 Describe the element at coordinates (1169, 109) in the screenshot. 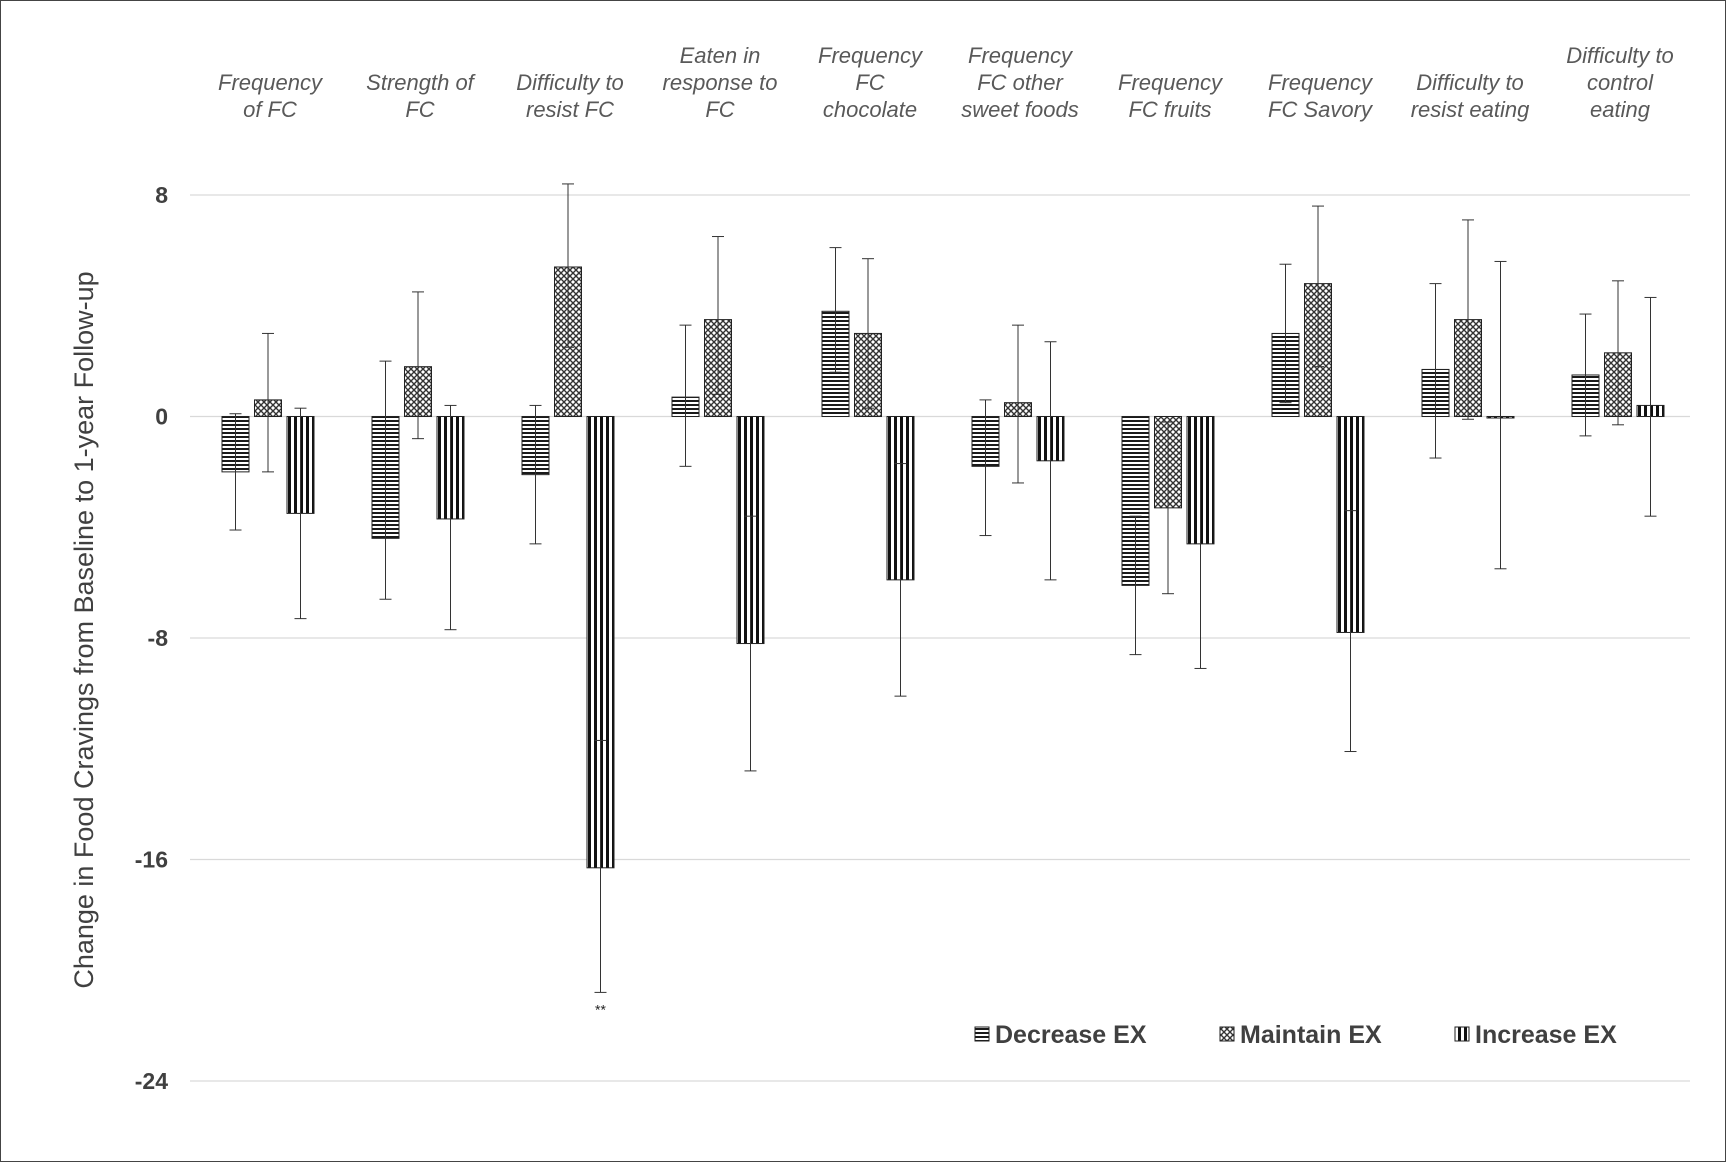

I see `category-label-line: FC fruits` at that location.